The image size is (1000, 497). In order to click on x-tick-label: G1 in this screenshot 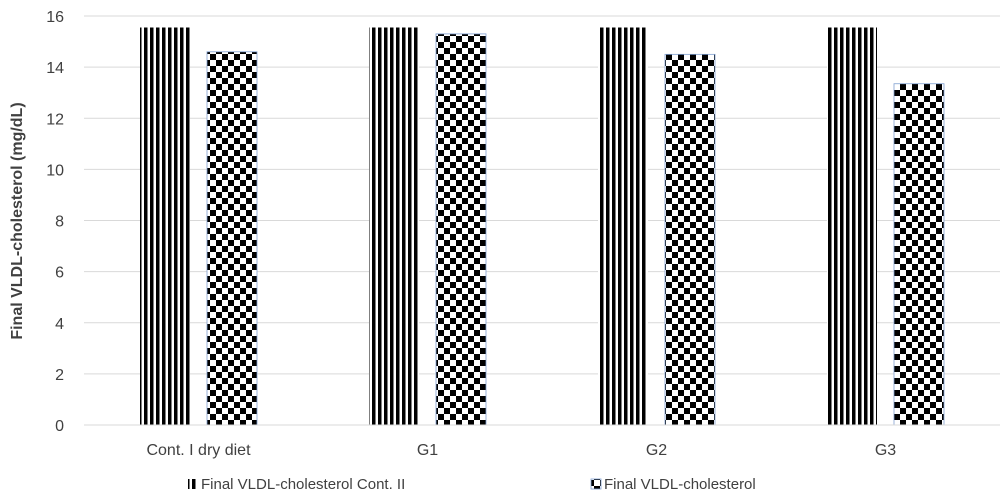, I will do `click(427, 450)`.